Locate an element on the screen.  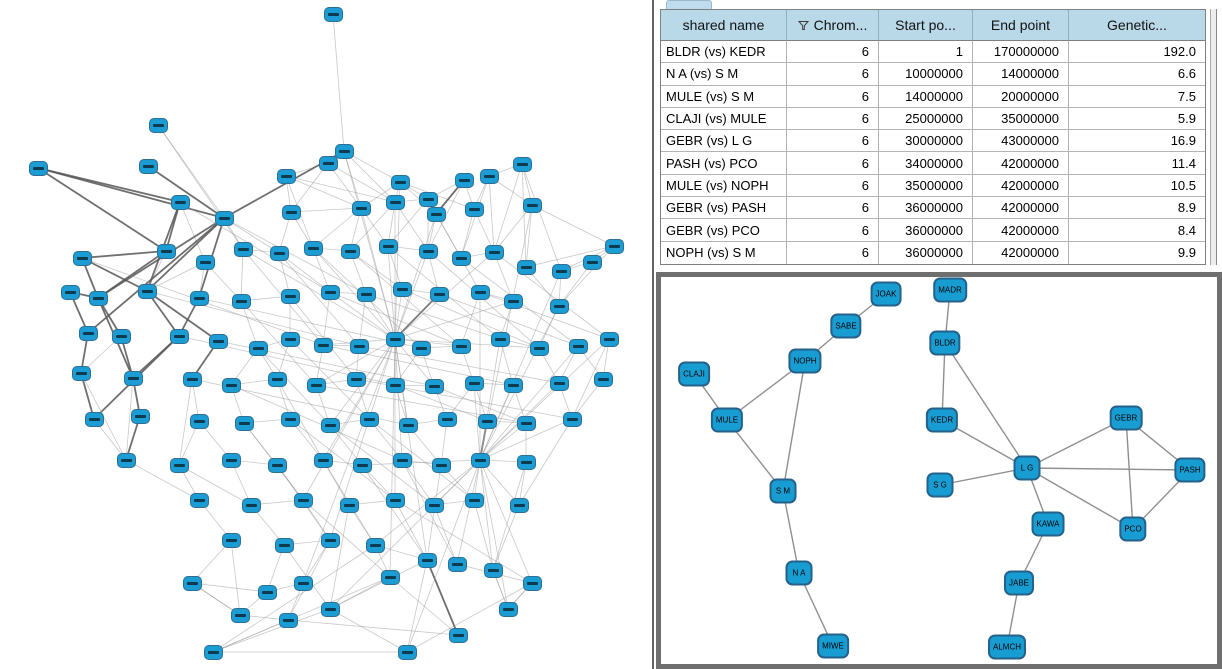
table-cell: 170000000 is located at coordinates (1021, 52).